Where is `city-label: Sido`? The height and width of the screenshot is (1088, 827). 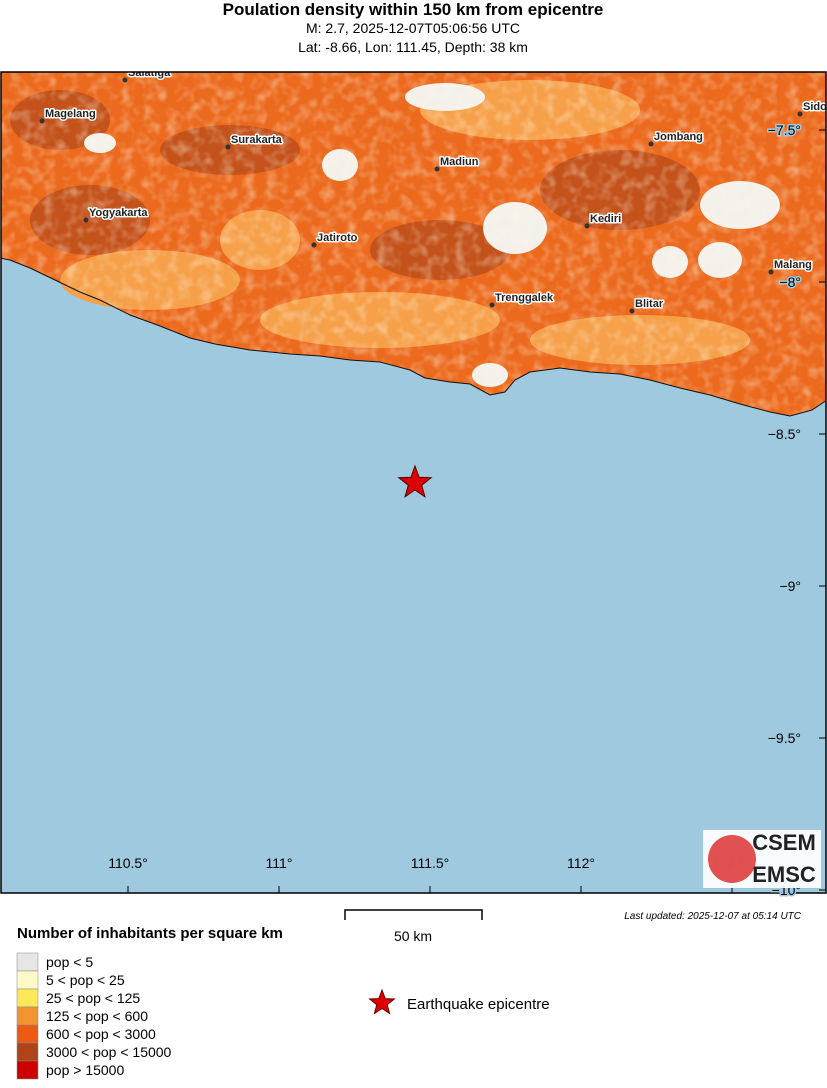 city-label: Sido is located at coordinates (815, 107).